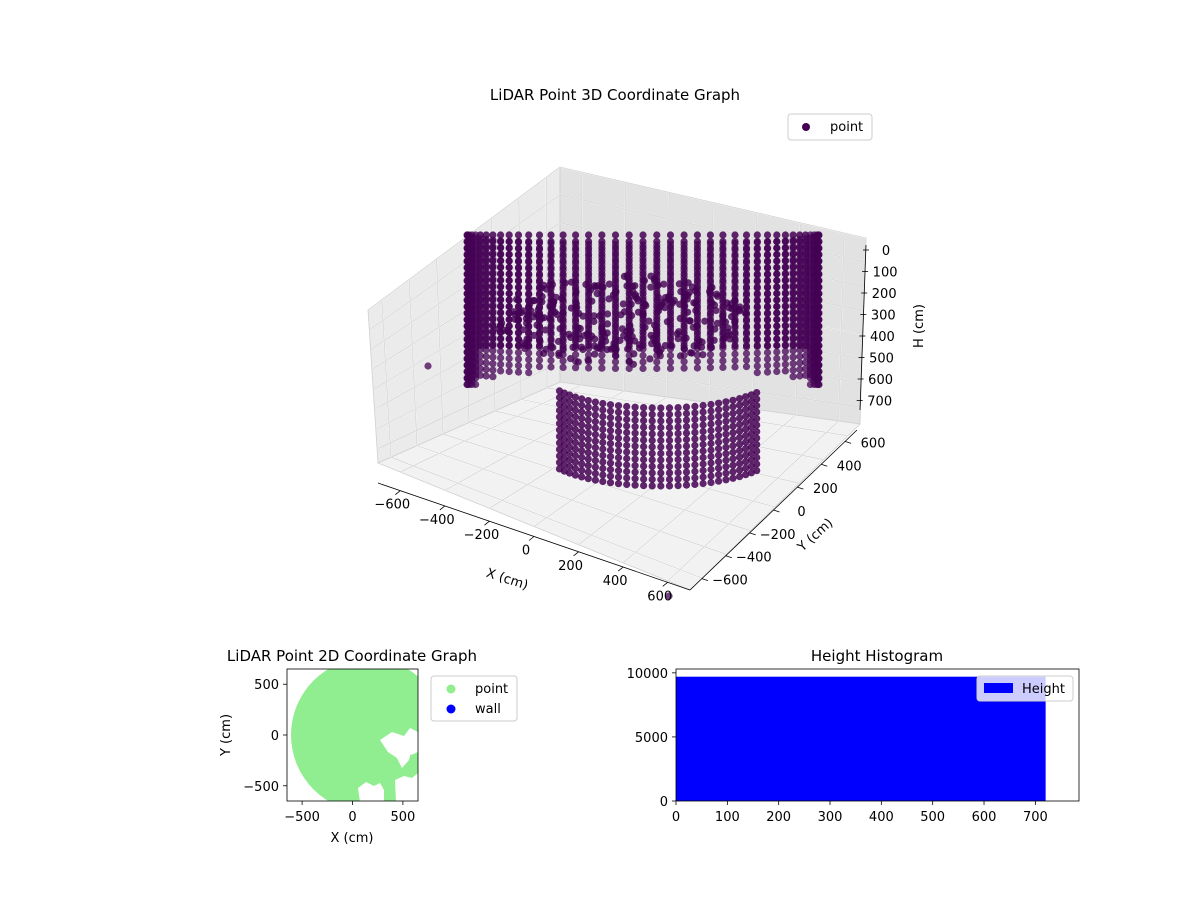 Image resolution: width=1200 pixels, height=900 pixels. What do you see at coordinates (830, 127) in the screenshot?
I see `legend-3d: point` at bounding box center [830, 127].